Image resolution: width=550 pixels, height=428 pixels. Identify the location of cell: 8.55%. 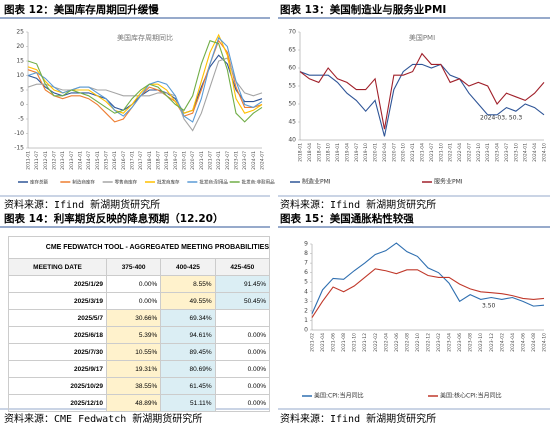
(188, 284).